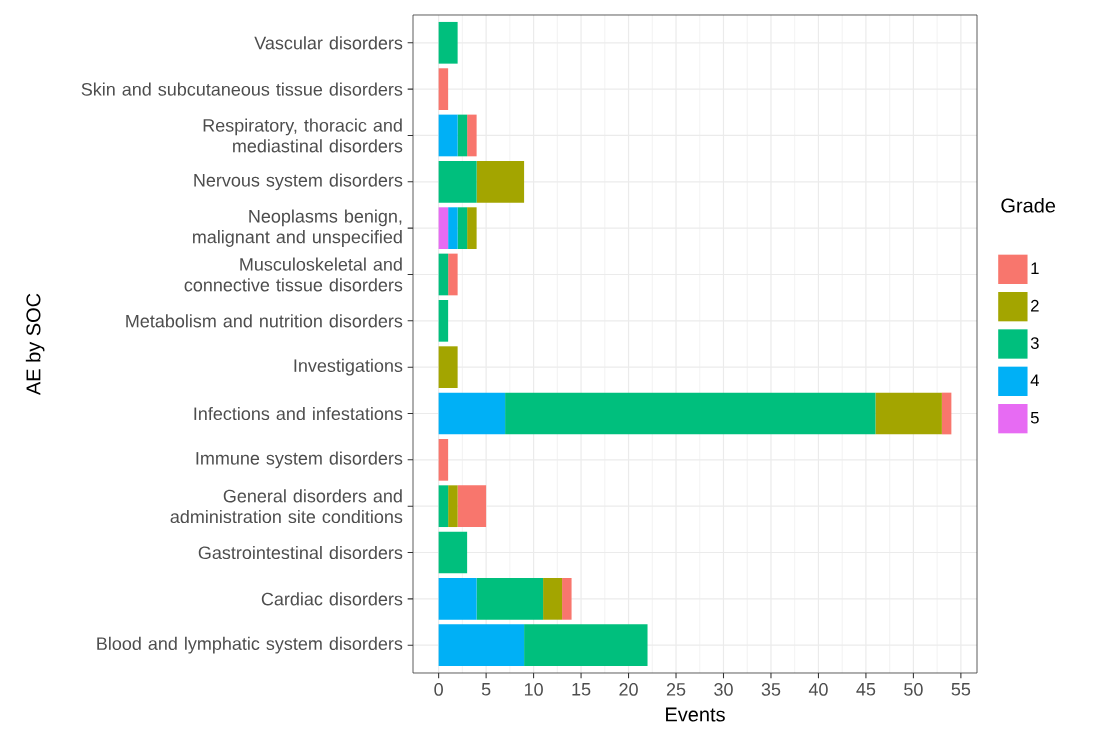 The width and height of the screenshot is (1105, 735). What do you see at coordinates (298, 182) in the screenshot?
I see `y-tick-label: Nervous system disorders` at bounding box center [298, 182].